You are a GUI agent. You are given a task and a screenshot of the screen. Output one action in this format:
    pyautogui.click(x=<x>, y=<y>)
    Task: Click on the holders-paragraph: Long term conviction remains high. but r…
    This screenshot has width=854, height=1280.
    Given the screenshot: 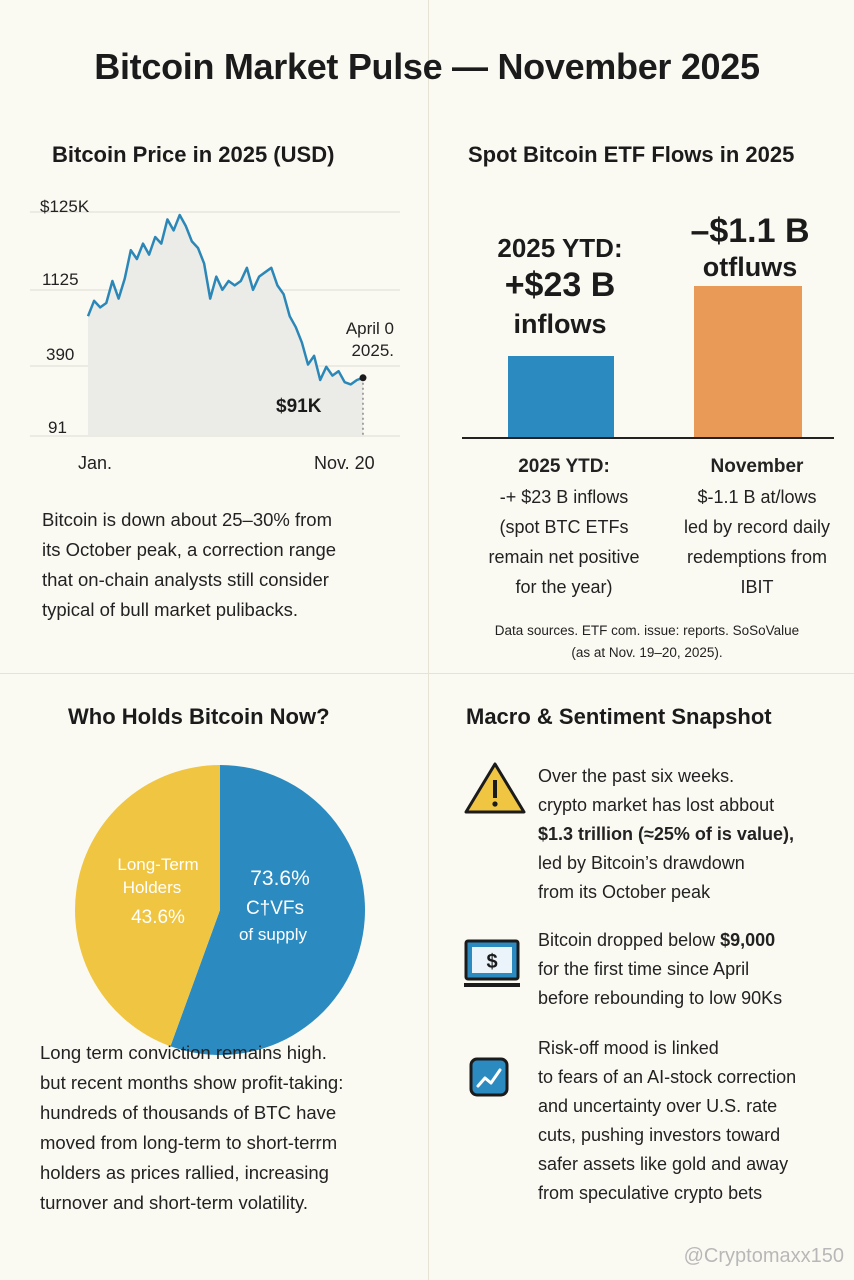 What is the action you would take?
    pyautogui.click(x=192, y=1127)
    